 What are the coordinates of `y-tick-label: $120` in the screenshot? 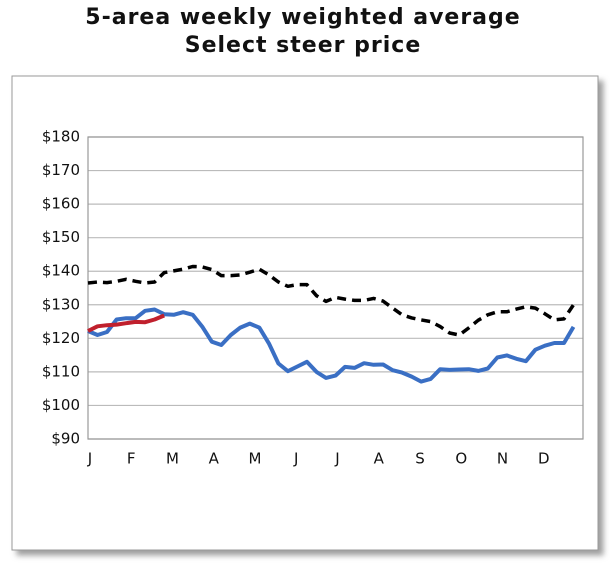 It's located at (61, 338).